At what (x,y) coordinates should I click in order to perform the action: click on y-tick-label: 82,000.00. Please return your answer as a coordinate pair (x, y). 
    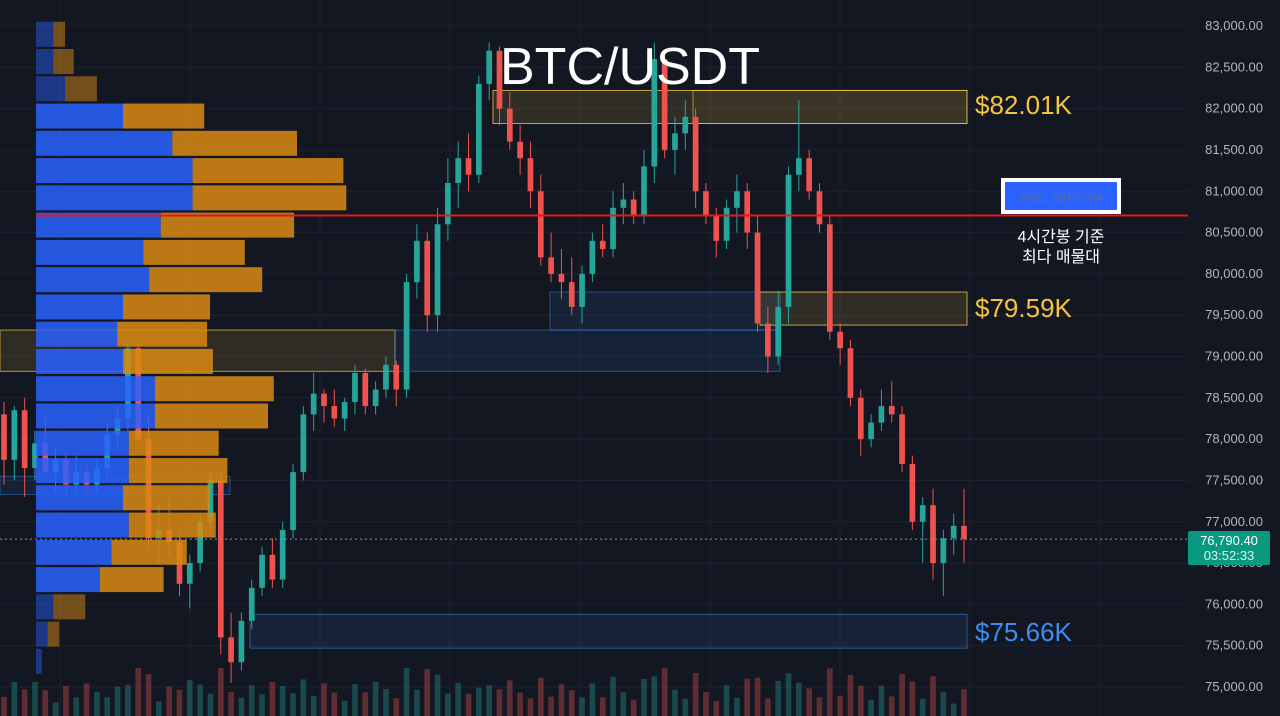
    Looking at the image, I should click on (1234, 108).